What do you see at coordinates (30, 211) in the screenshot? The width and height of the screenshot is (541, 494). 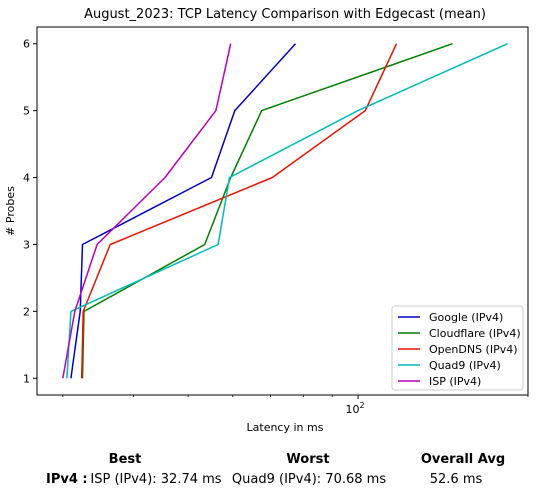 I see `y-axis: 1 2 3 4 5 6` at bounding box center [30, 211].